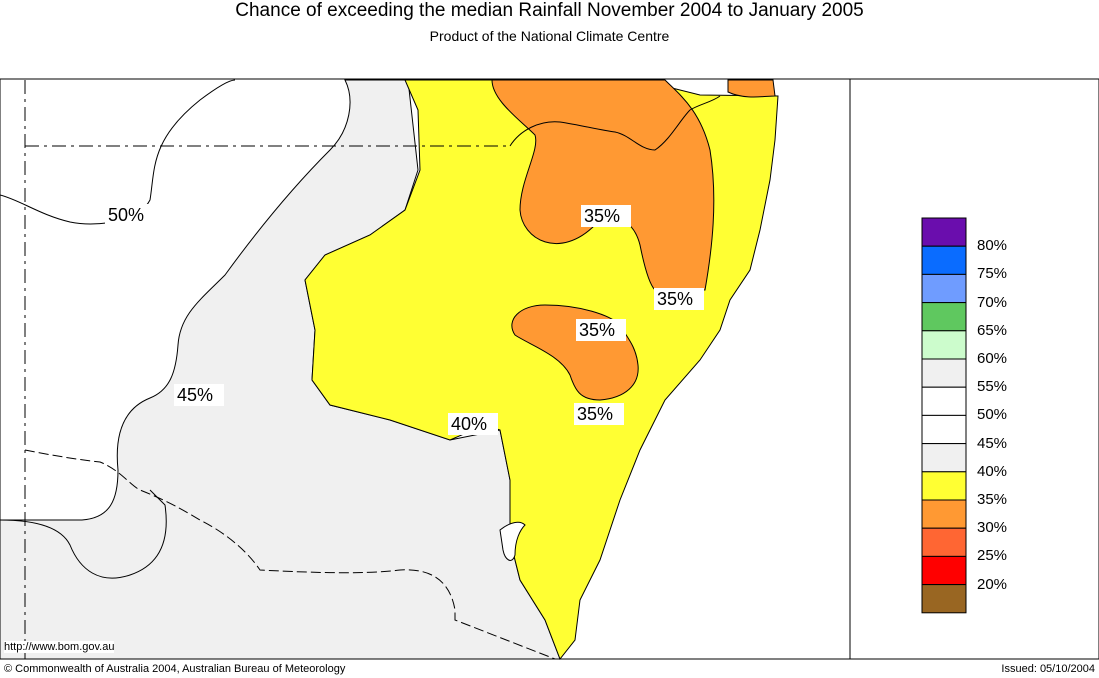 The height and width of the screenshot is (678, 1099). What do you see at coordinates (992, 330) in the screenshot?
I see `legend-label: 65%` at bounding box center [992, 330].